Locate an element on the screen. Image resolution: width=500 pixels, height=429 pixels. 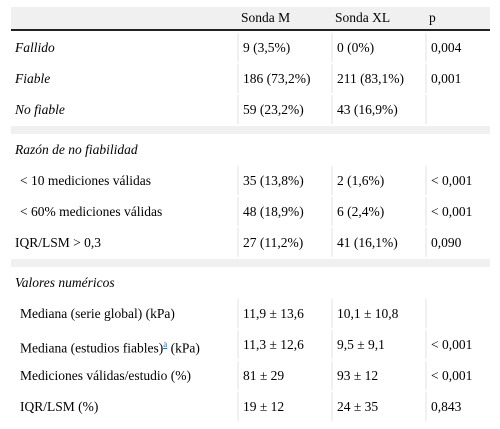
cell-sonda-xl: 10,1 ± 10,8 is located at coordinates (379, 313).